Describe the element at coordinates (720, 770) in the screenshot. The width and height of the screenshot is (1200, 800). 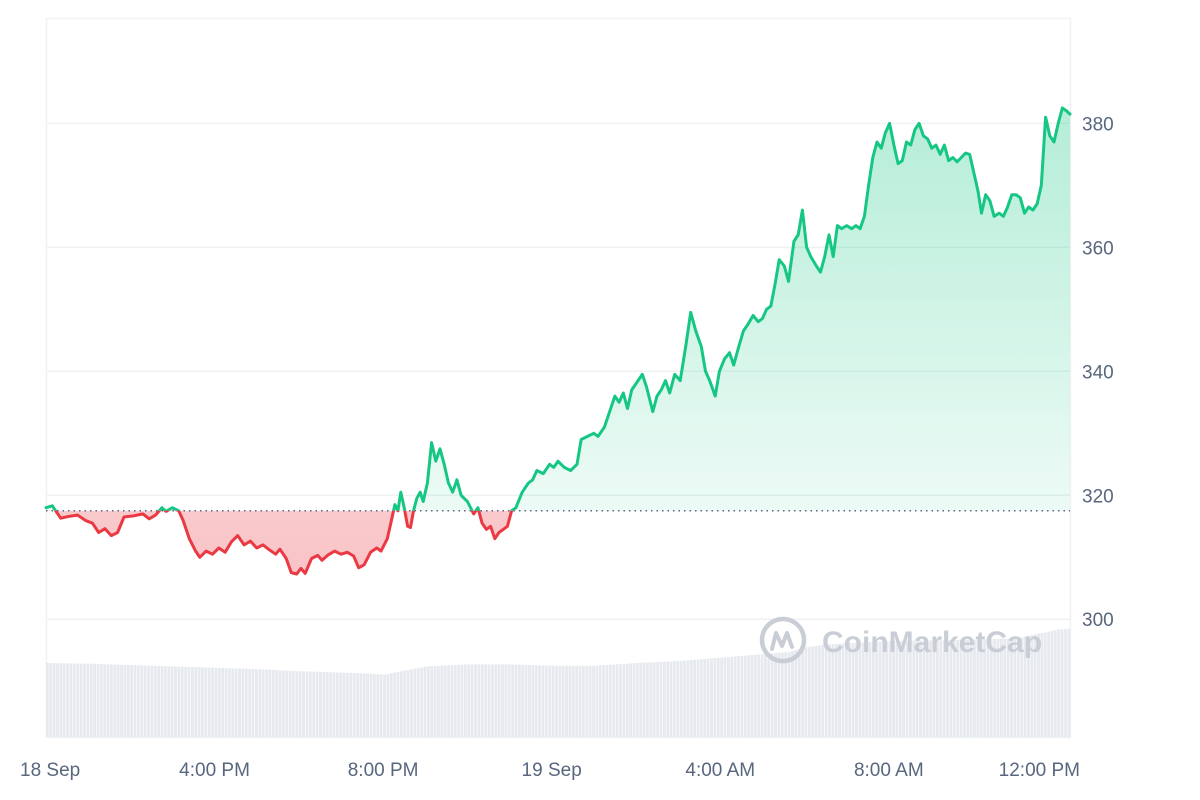
I see `x-tick-label: 4:00 AM` at that location.